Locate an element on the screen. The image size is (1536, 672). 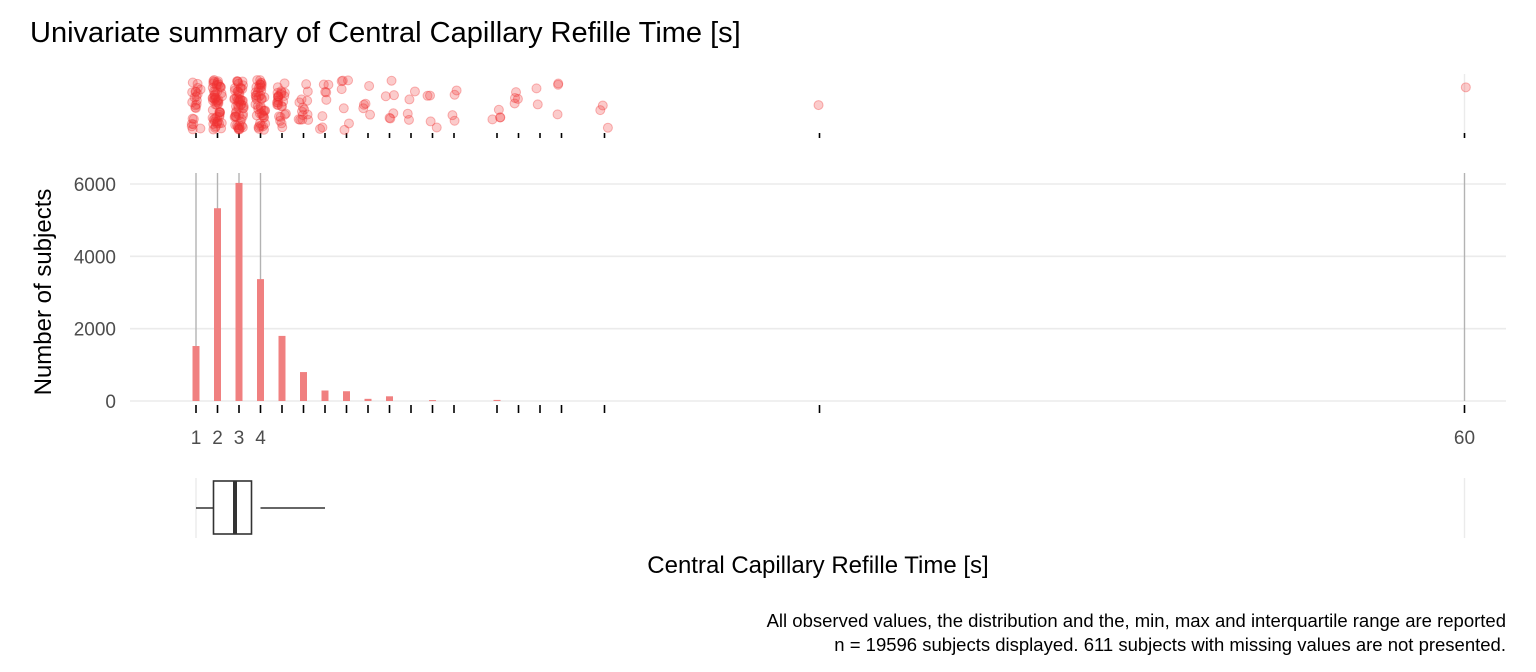
boxplot-panel is located at coordinates (830, 508).